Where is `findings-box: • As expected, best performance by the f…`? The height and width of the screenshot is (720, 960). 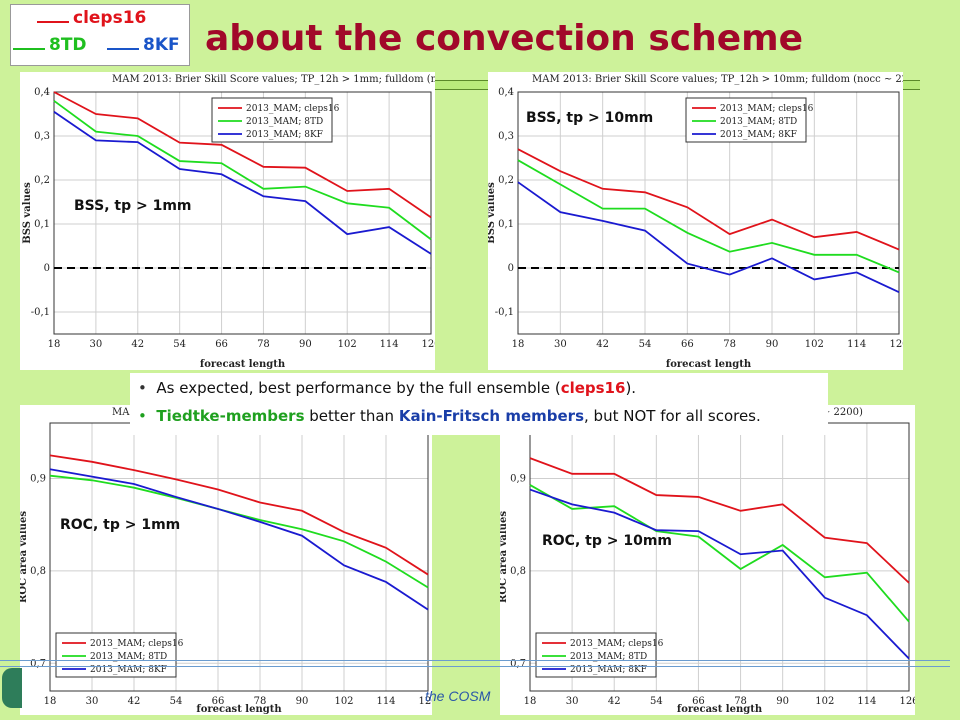 findings-box: • As expected, best performance by the f… is located at coordinates (479, 404).